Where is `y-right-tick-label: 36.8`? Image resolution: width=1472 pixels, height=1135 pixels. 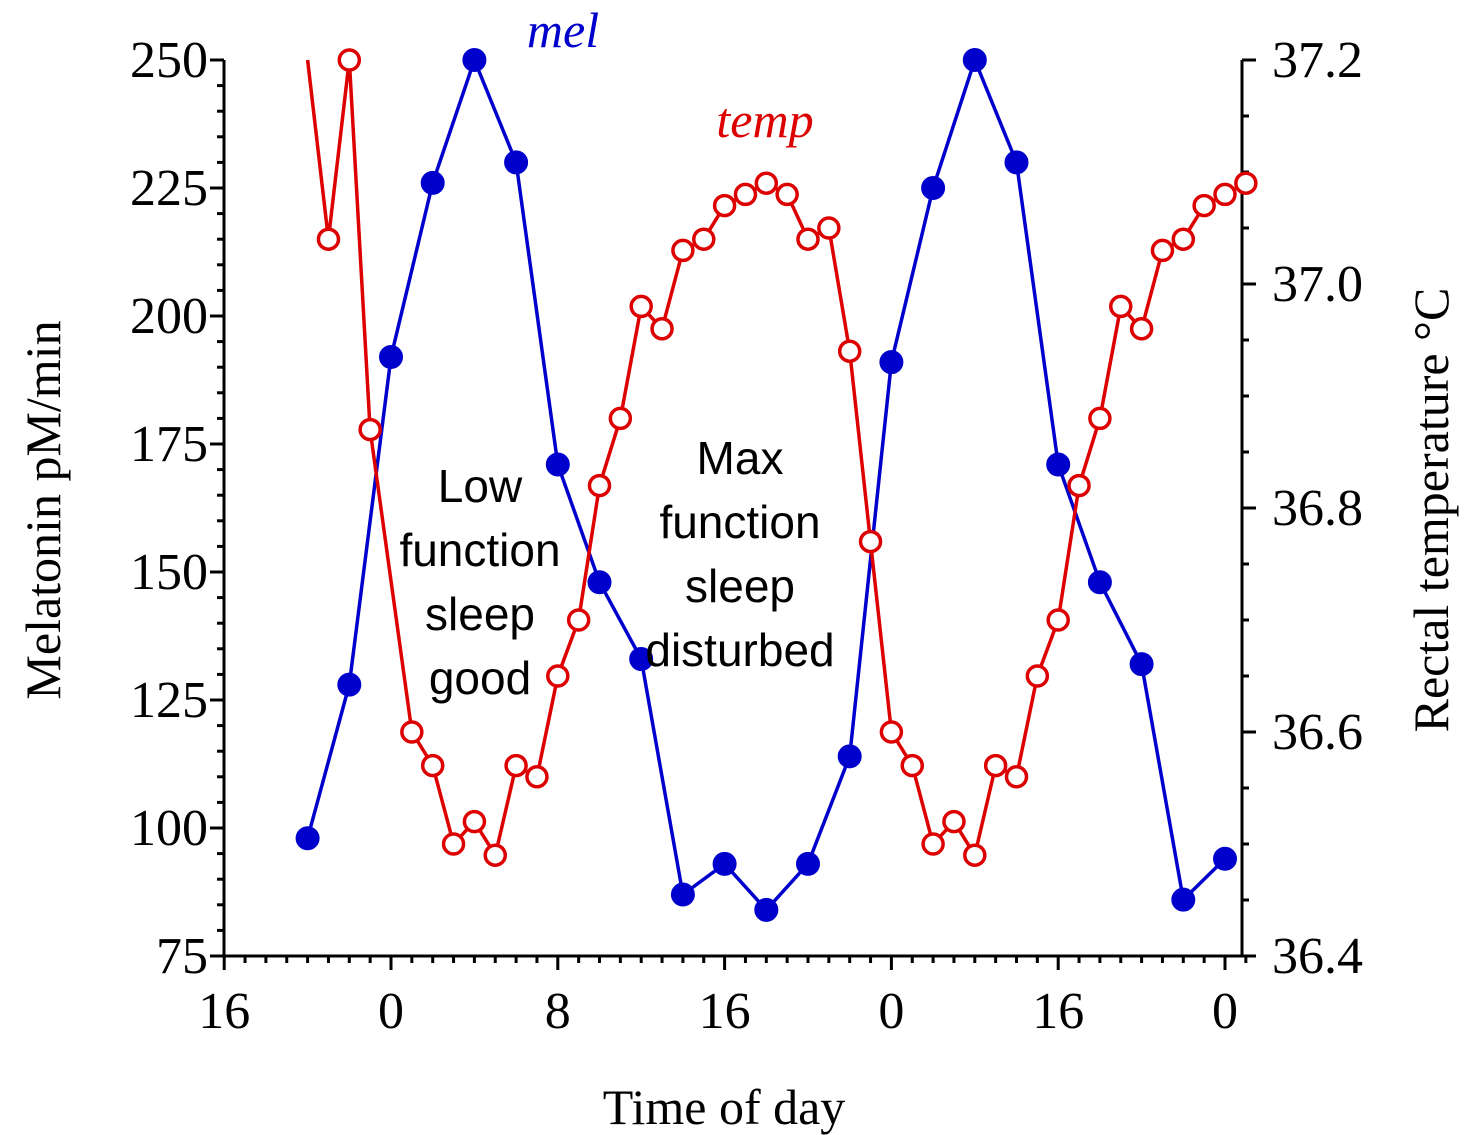
y-right-tick-label: 36.8 is located at coordinates (1317, 508).